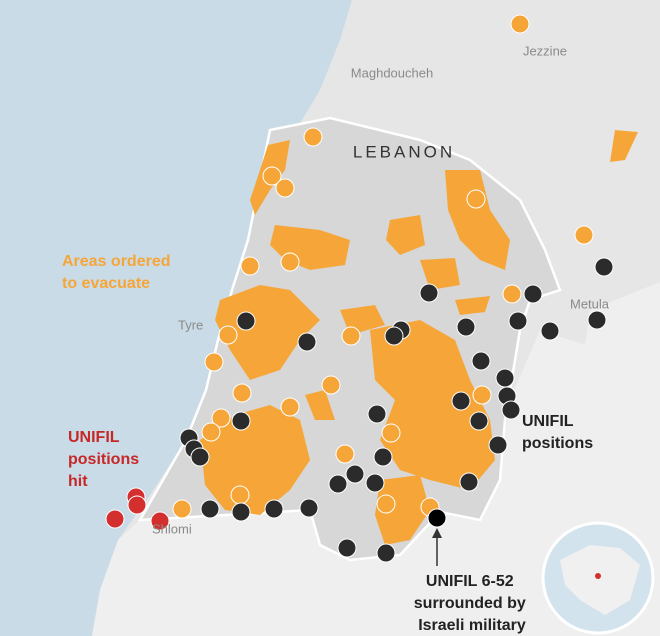 This screenshot has width=660, height=636. I want to click on globe-marker, so click(598, 576).